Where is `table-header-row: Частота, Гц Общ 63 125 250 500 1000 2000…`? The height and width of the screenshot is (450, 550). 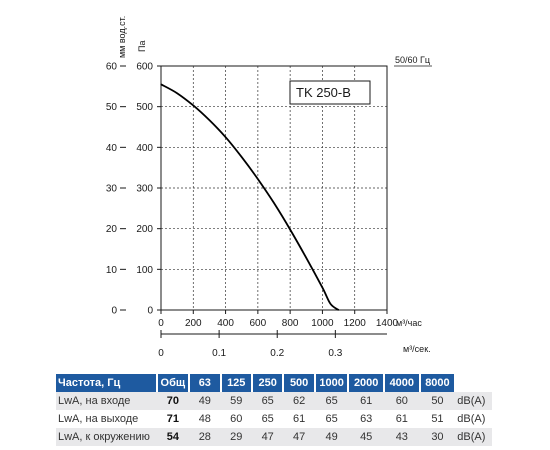 table-header-row: Частота, Гц Общ 63 125 250 500 1000 2000… is located at coordinates (274, 383).